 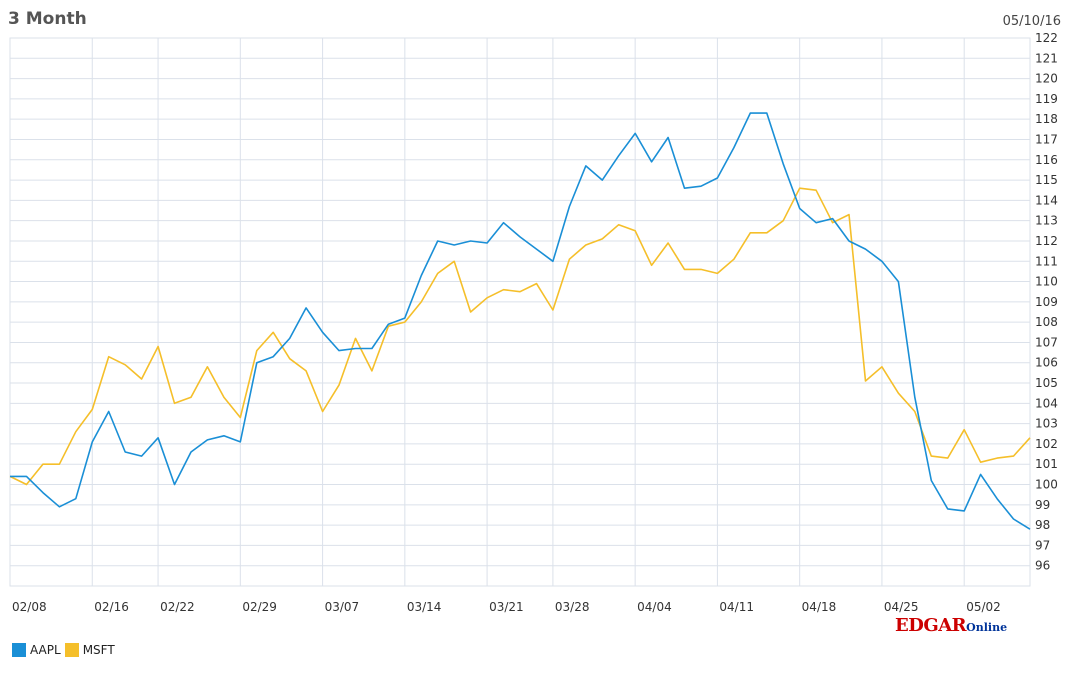 What do you see at coordinates (1046, 383) in the screenshot?
I see `y-tick-label: 105` at bounding box center [1046, 383].